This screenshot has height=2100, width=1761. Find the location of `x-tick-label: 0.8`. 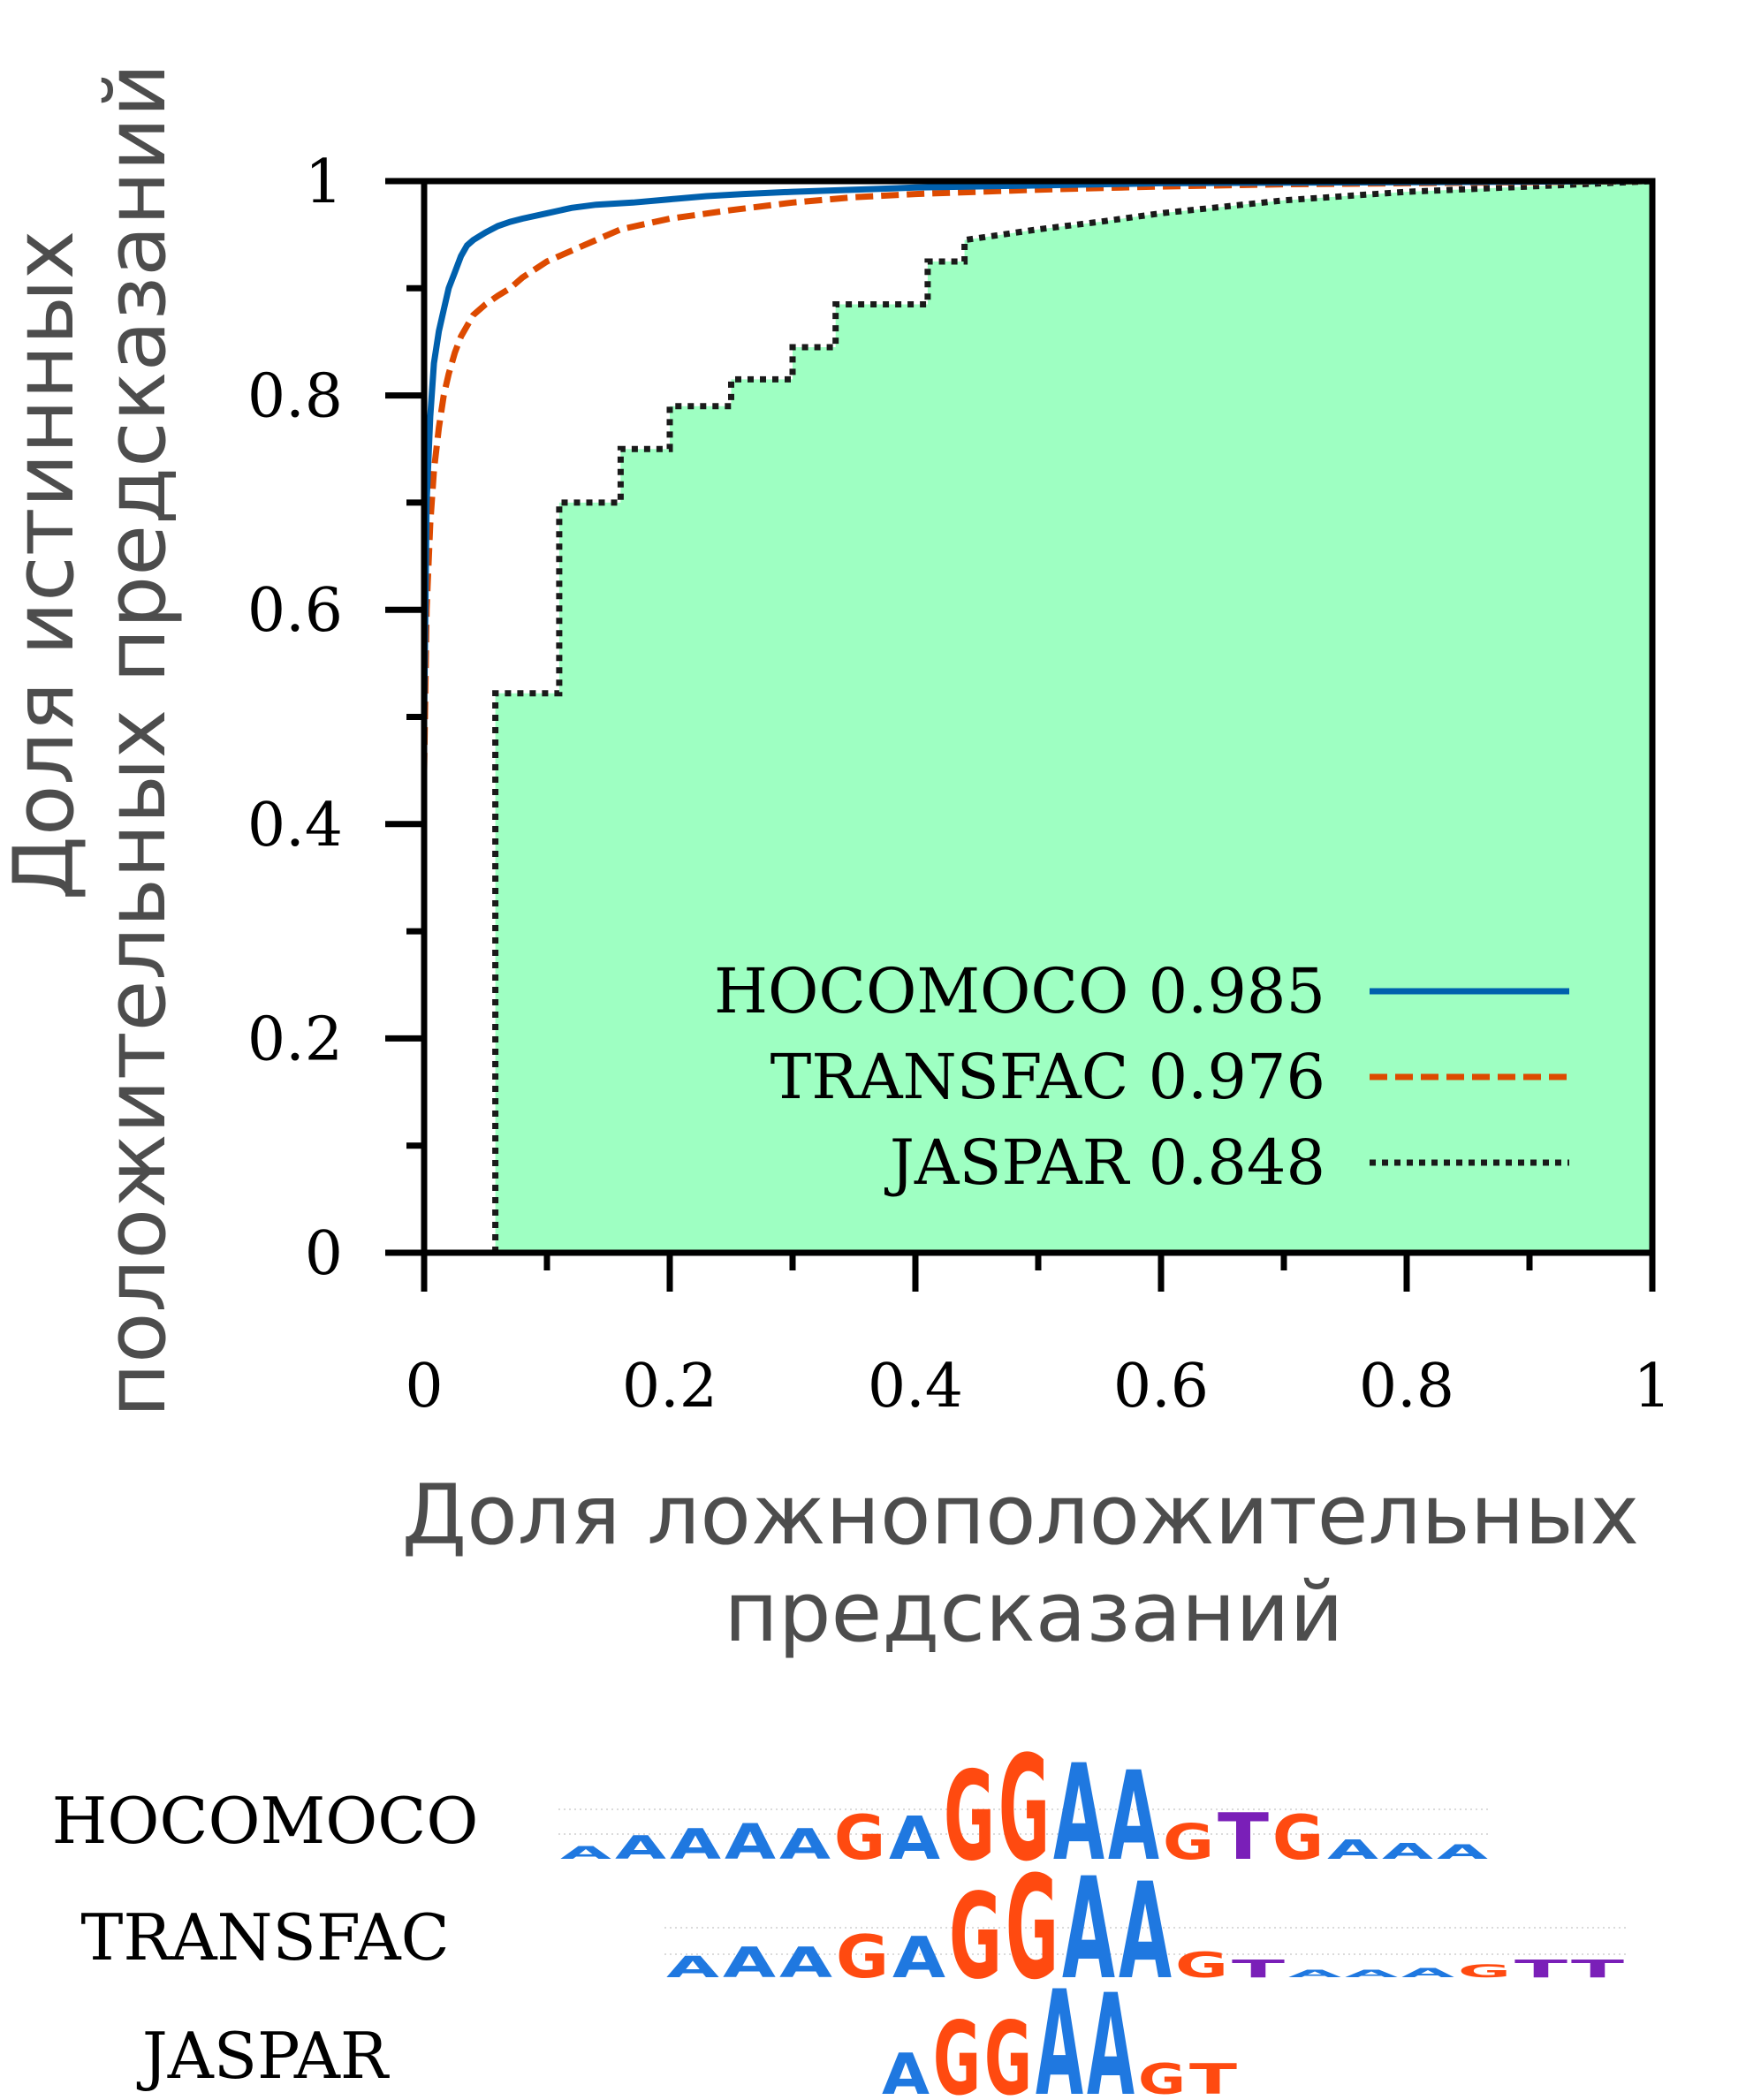

x-tick-label: 0.8 is located at coordinates (1407, 1386).